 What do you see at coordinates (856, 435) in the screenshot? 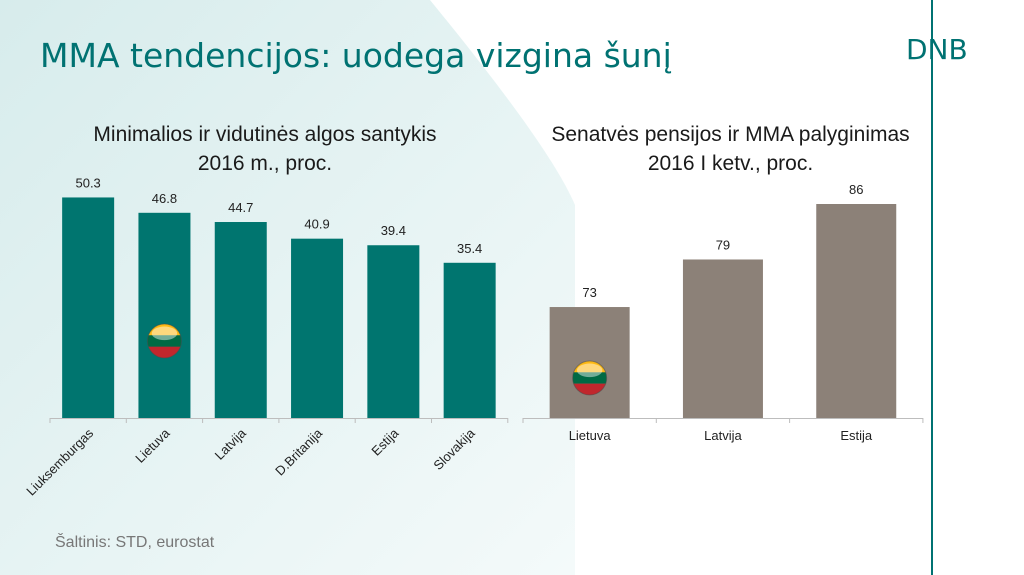
I see `x-tick-label: Estija` at bounding box center [856, 435].